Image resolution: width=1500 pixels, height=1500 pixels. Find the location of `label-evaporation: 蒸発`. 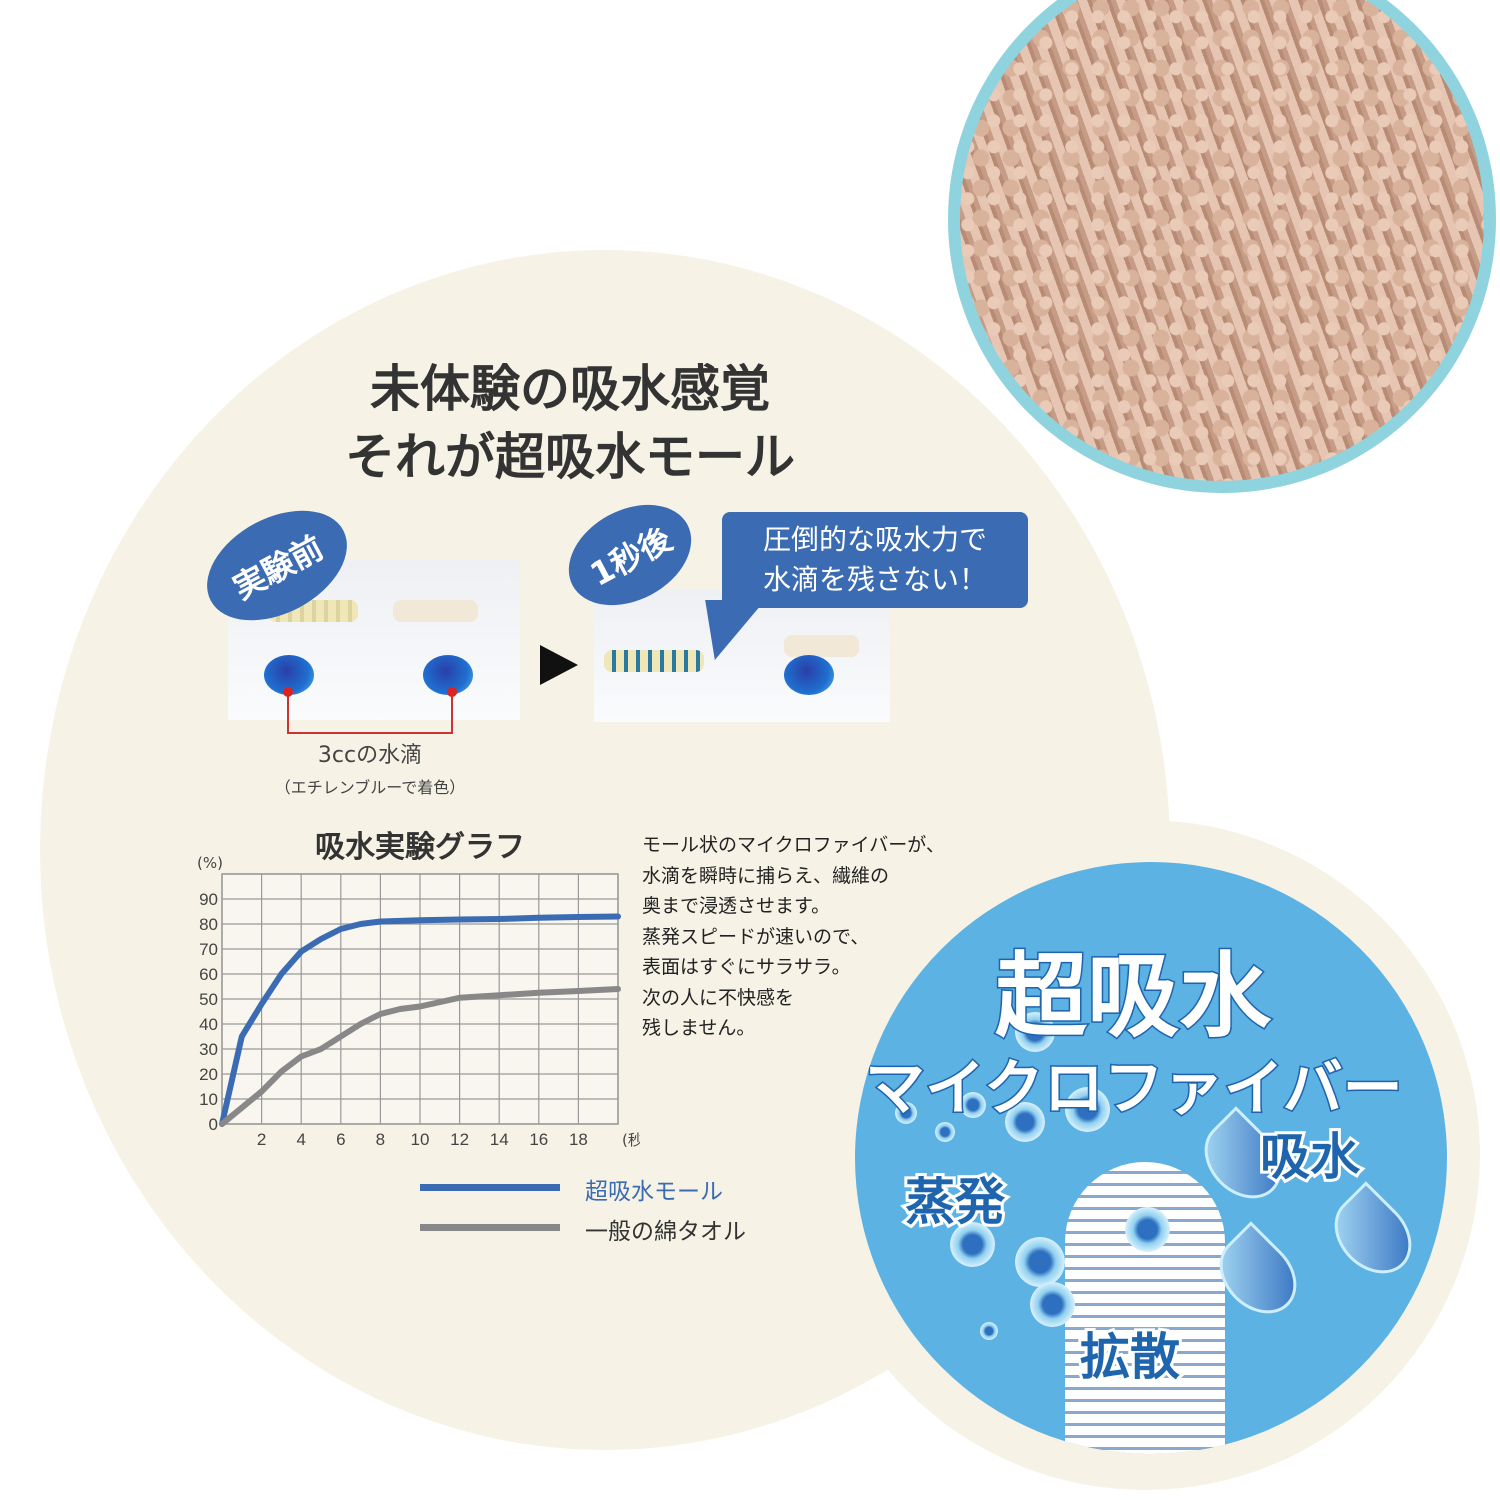

label-evaporation: 蒸発 is located at coordinates (955, 1202).